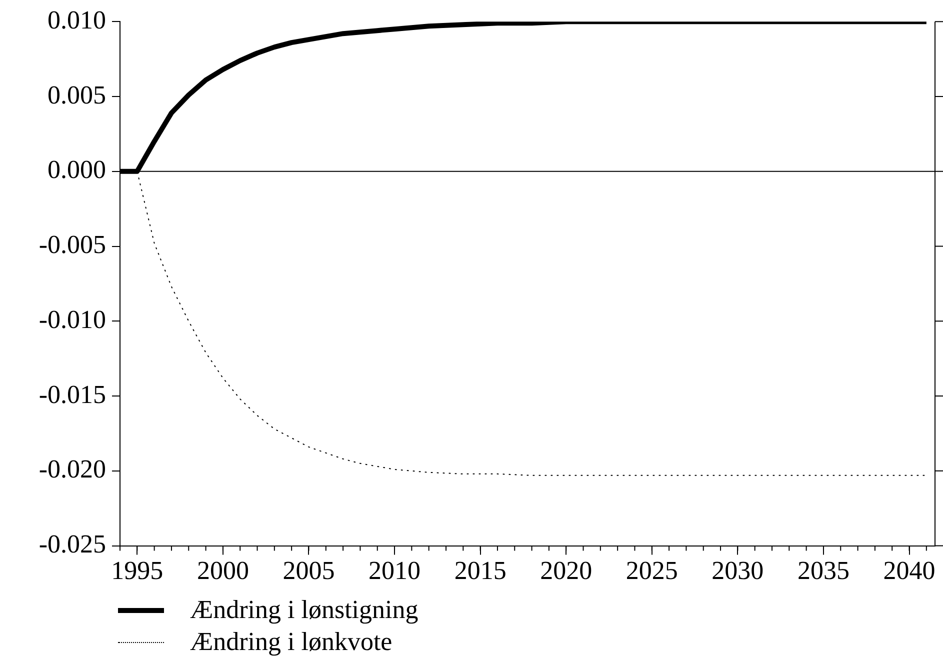  What do you see at coordinates (72, 245) in the screenshot?
I see `y-tick-label: -0.005` at bounding box center [72, 245].